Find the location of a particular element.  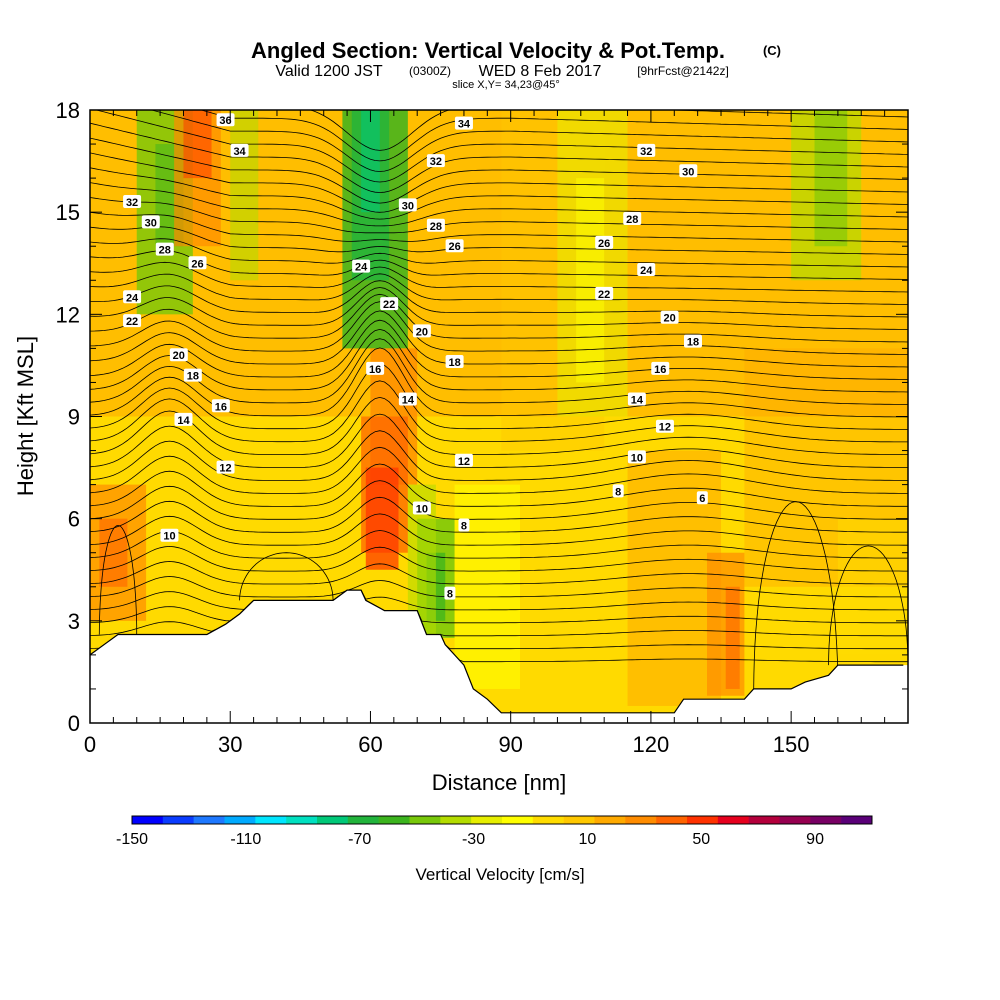

y-tick-label: 12 is located at coordinates (68, 314).